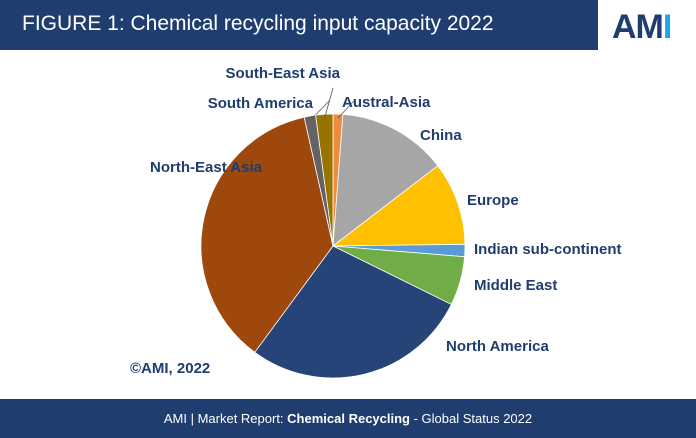 The width and height of the screenshot is (696, 438). Describe the element at coordinates (398, 206) in the screenshot. I see `slice-europe` at that location.